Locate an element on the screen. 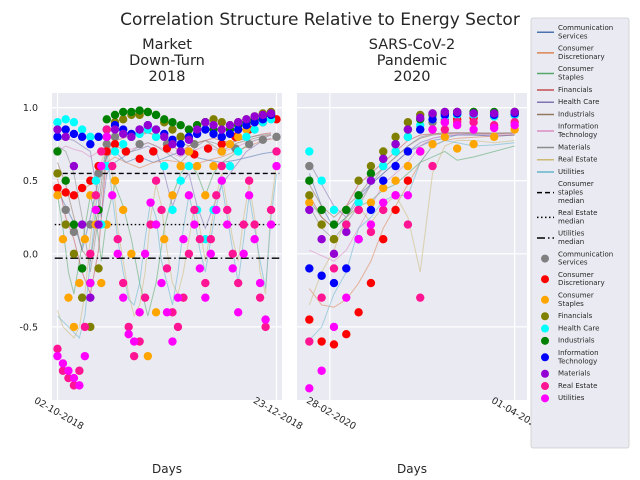 The image size is (640, 480). legend-label: Consumer Discretionary is located at coordinates (581, 279).